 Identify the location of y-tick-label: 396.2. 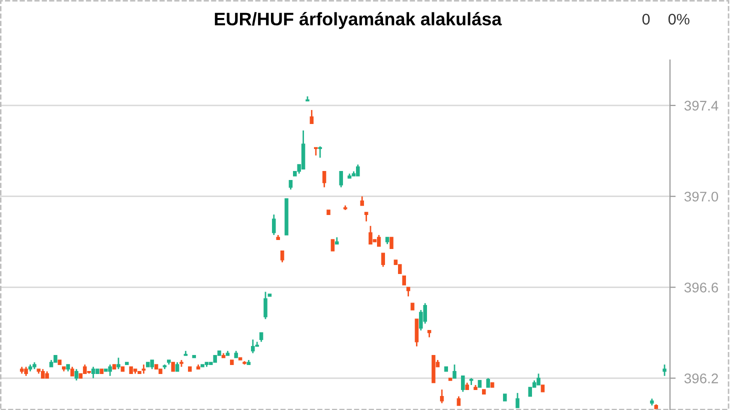
(701, 379).